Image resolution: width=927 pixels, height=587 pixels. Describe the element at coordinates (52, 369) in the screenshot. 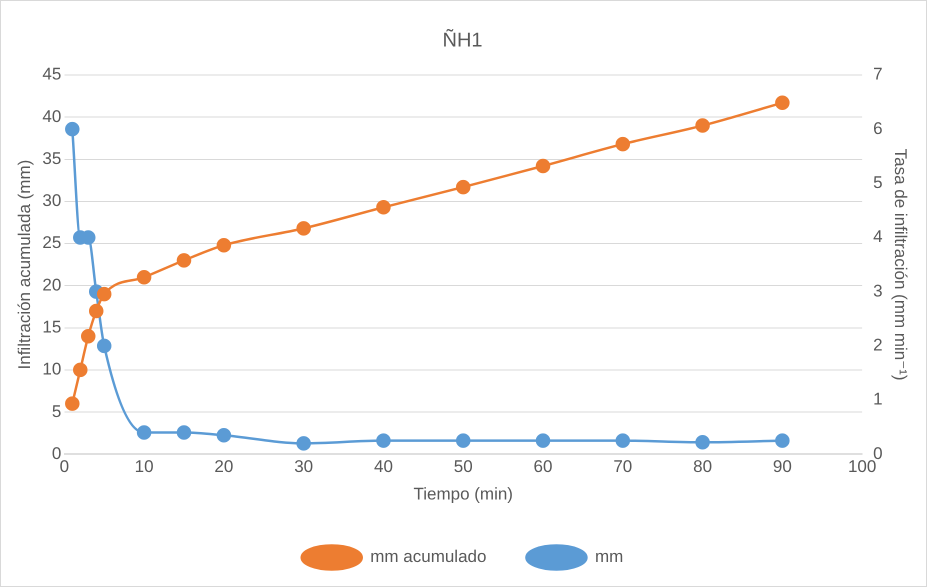

I see `y-tick-label: 10` at that location.